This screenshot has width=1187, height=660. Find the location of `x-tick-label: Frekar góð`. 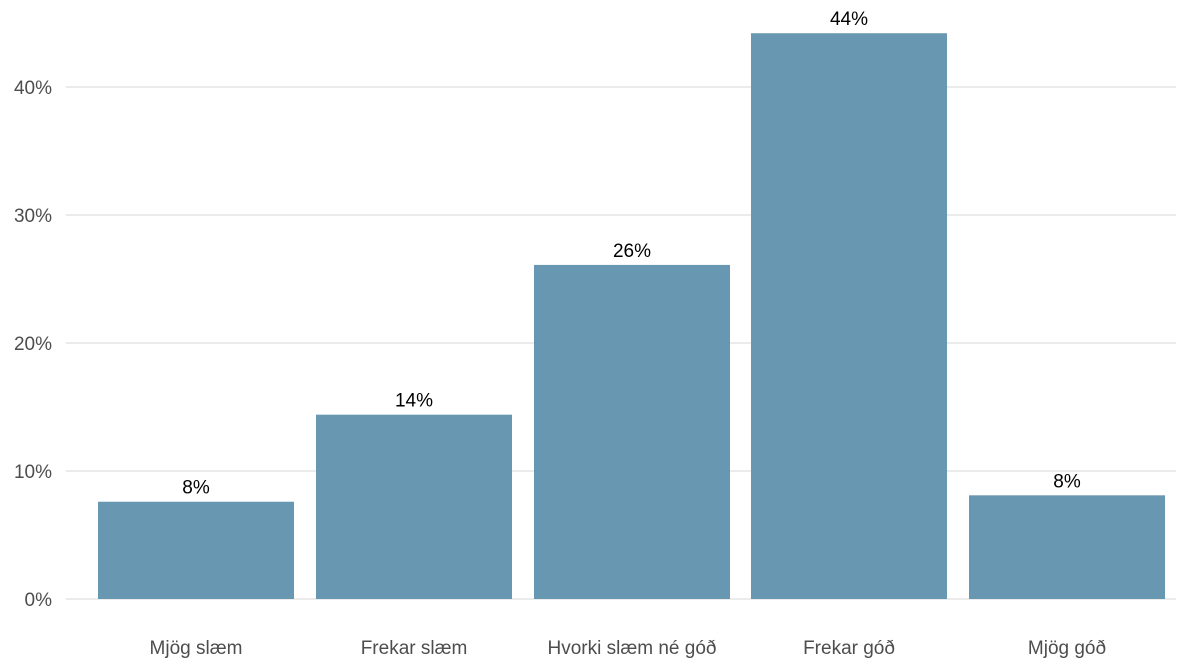

x-tick-label: Frekar góð is located at coordinates (849, 648).